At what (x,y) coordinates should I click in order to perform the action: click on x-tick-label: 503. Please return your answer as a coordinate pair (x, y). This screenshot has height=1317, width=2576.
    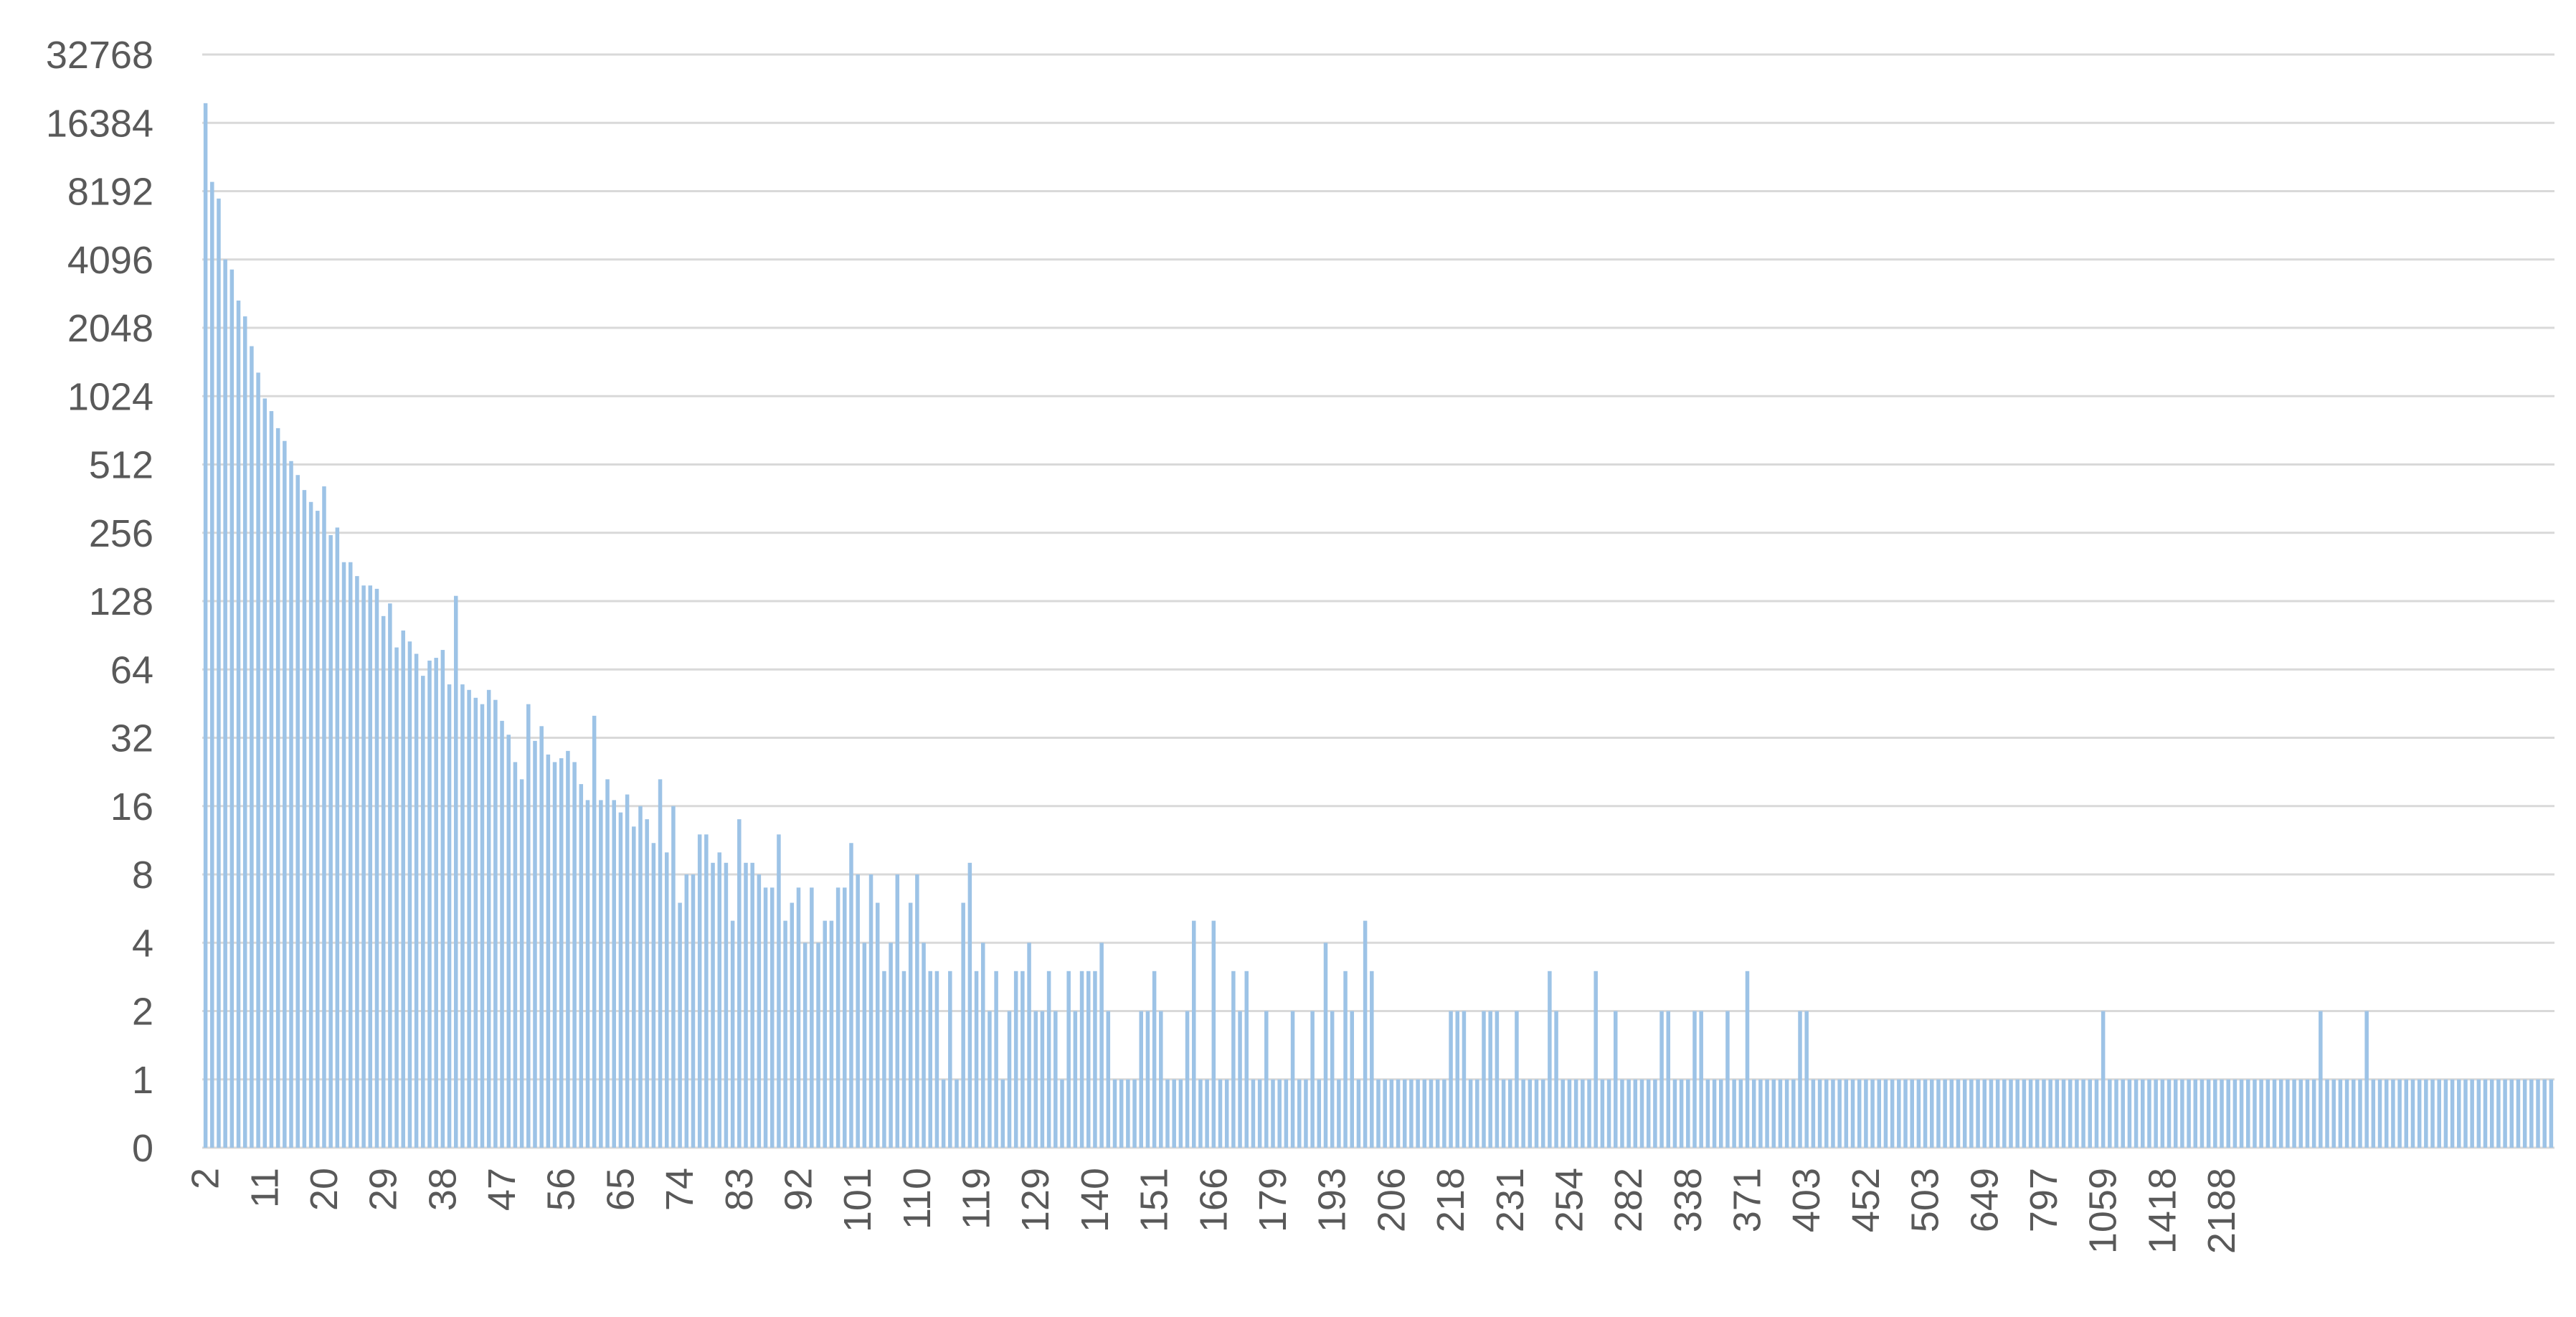
    Looking at the image, I should click on (1925, 1200).